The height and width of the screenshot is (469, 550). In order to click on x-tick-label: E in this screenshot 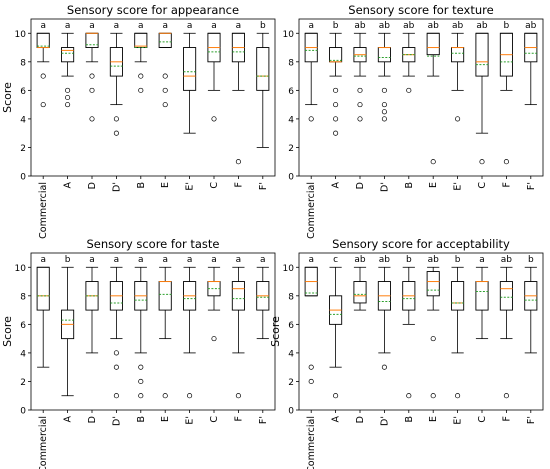, I will do `click(433, 185)`.